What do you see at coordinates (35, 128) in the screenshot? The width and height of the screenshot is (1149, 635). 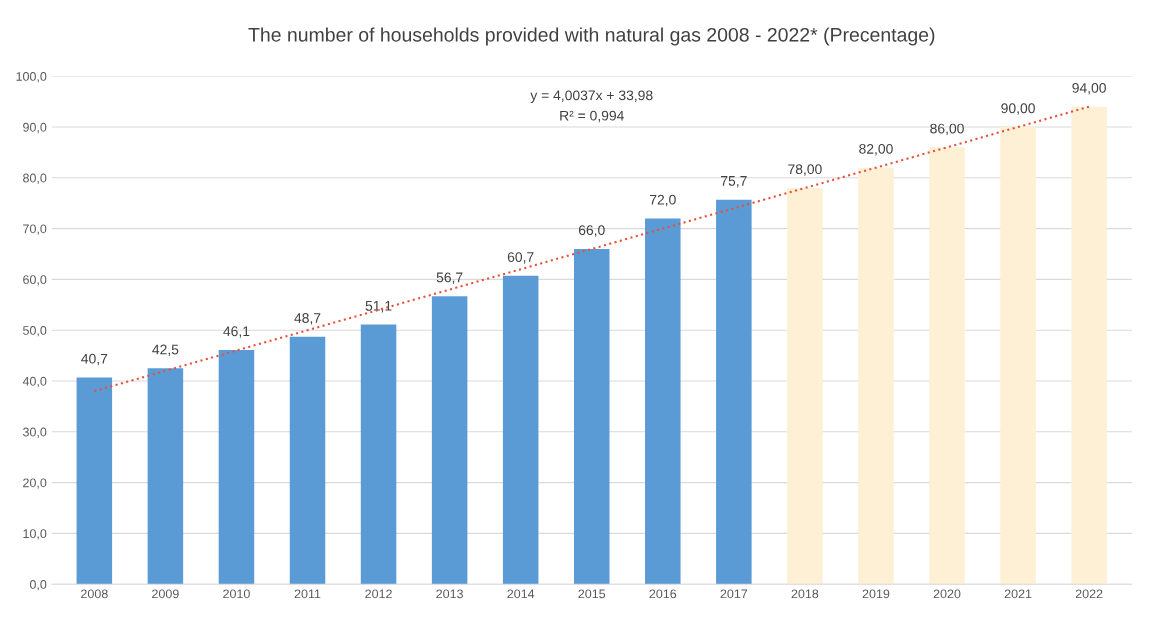 I see `y-tick-label: 90,0` at bounding box center [35, 128].